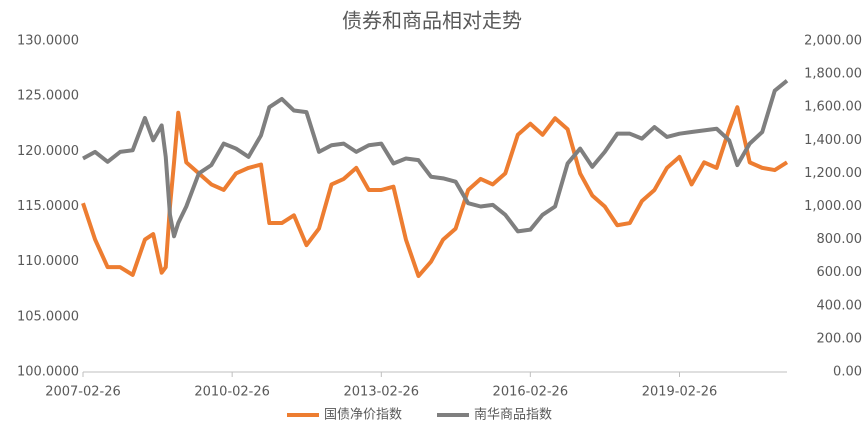 This screenshot has height=432, width=864. Describe the element at coordinates (48, 151) in the screenshot. I see `y-tick-label: 120.0000` at that location.